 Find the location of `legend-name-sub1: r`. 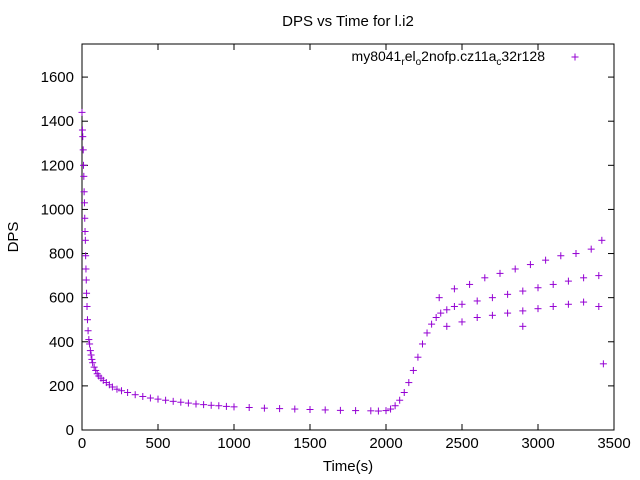

legend-name-sub1: r is located at coordinates (403, 62).